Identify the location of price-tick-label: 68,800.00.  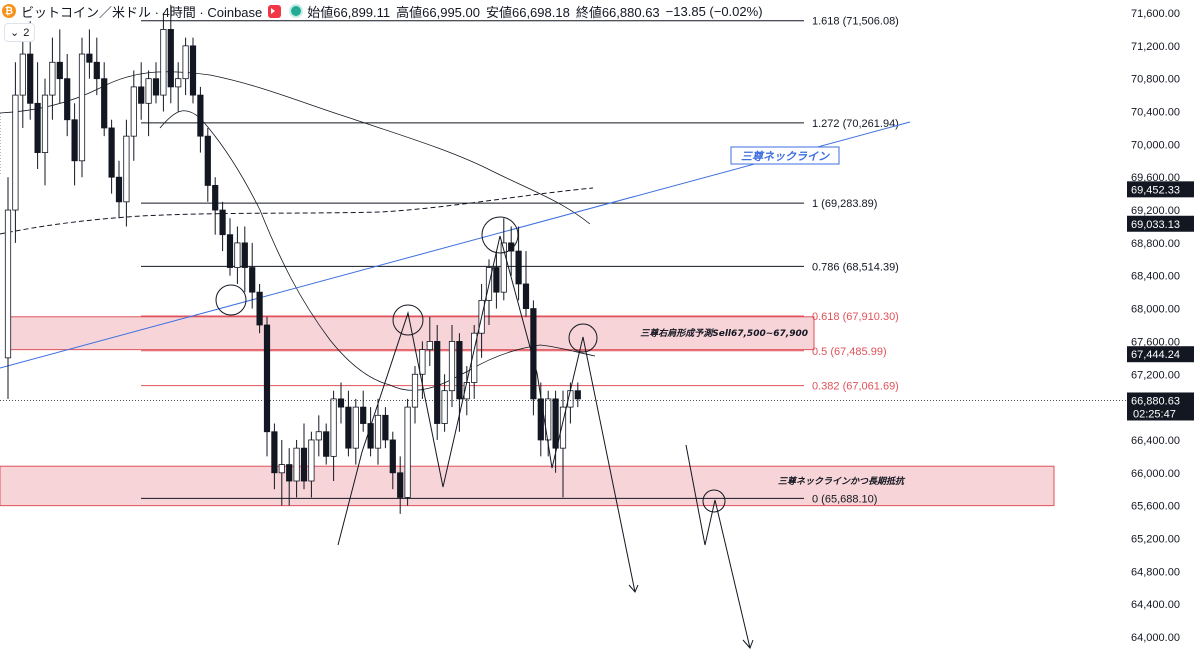
(1155, 244).